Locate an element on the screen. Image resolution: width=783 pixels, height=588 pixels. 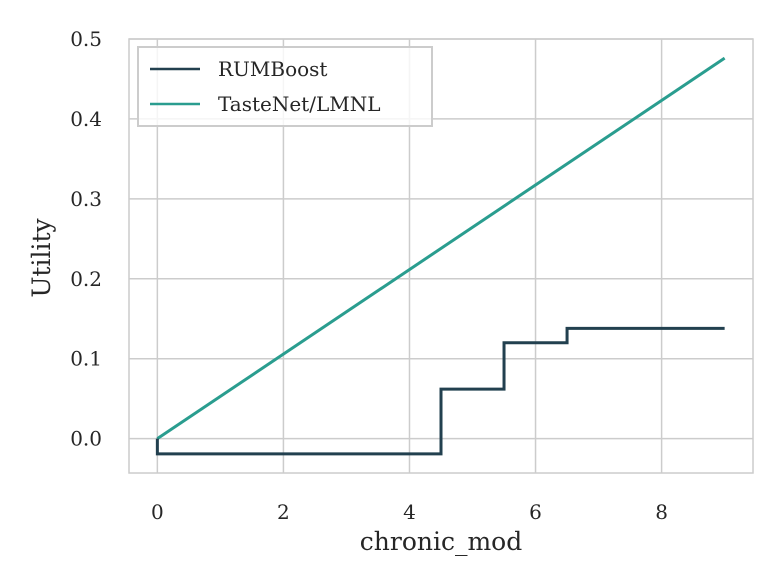
y-tick-label: 0.2 is located at coordinates (86, 279).